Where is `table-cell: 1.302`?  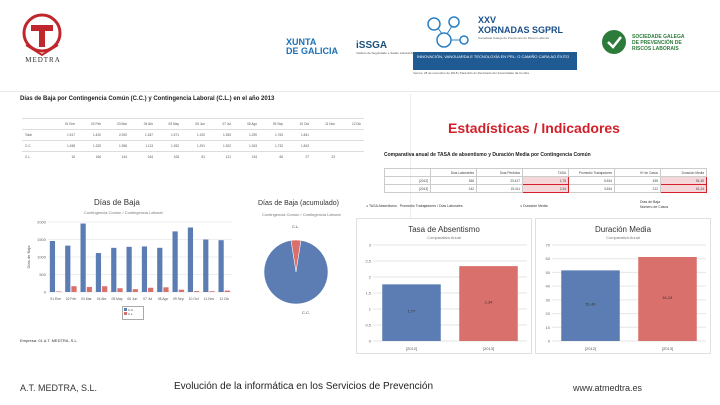
table-cell: 1.302 is located at coordinates (221, 146).